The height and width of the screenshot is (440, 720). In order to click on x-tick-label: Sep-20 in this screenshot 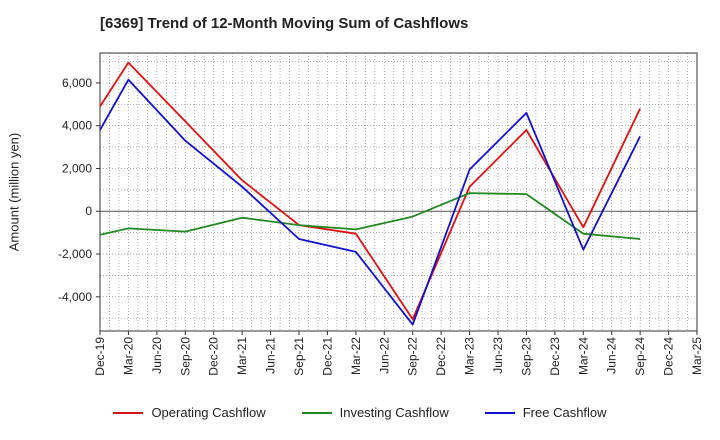, I will do `click(185, 356)`.